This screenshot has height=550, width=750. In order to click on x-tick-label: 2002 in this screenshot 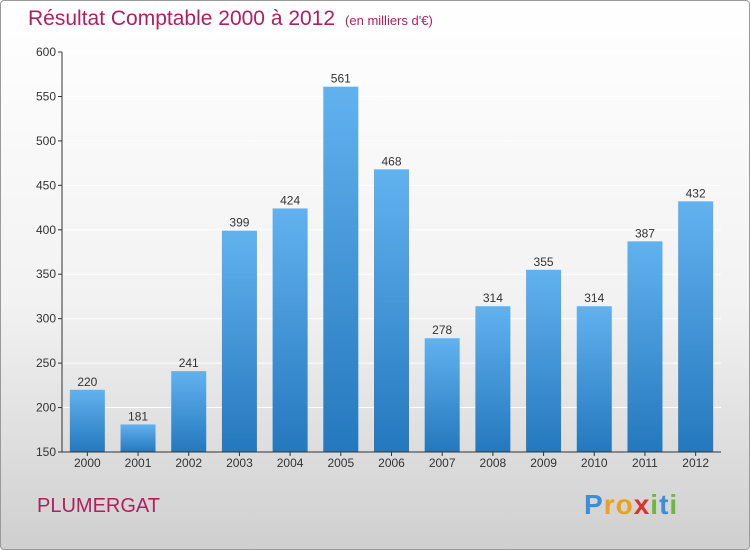, I will do `click(188, 463)`.